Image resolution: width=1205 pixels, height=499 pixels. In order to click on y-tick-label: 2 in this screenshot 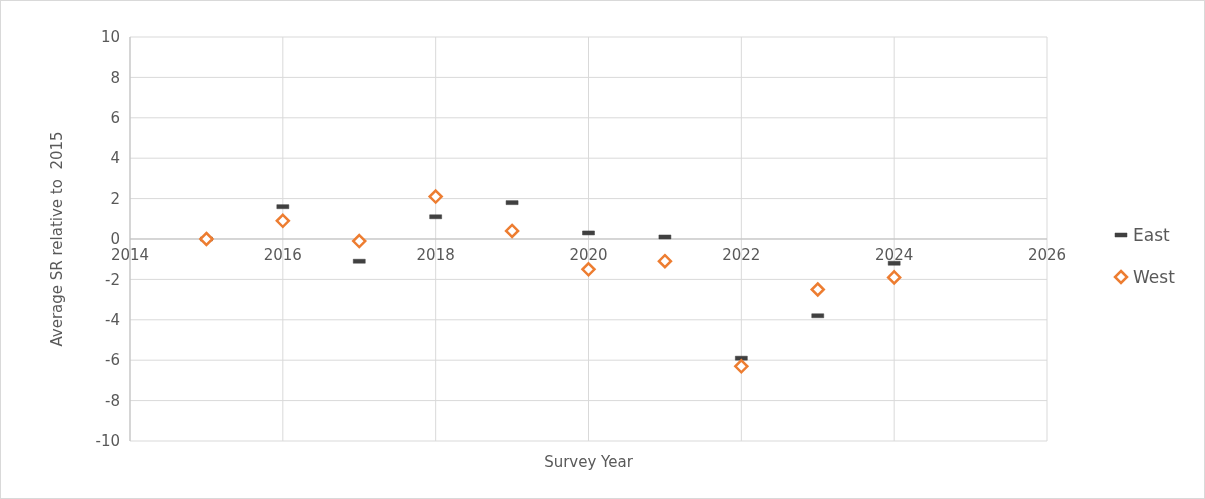, I will do `click(115, 198)`.